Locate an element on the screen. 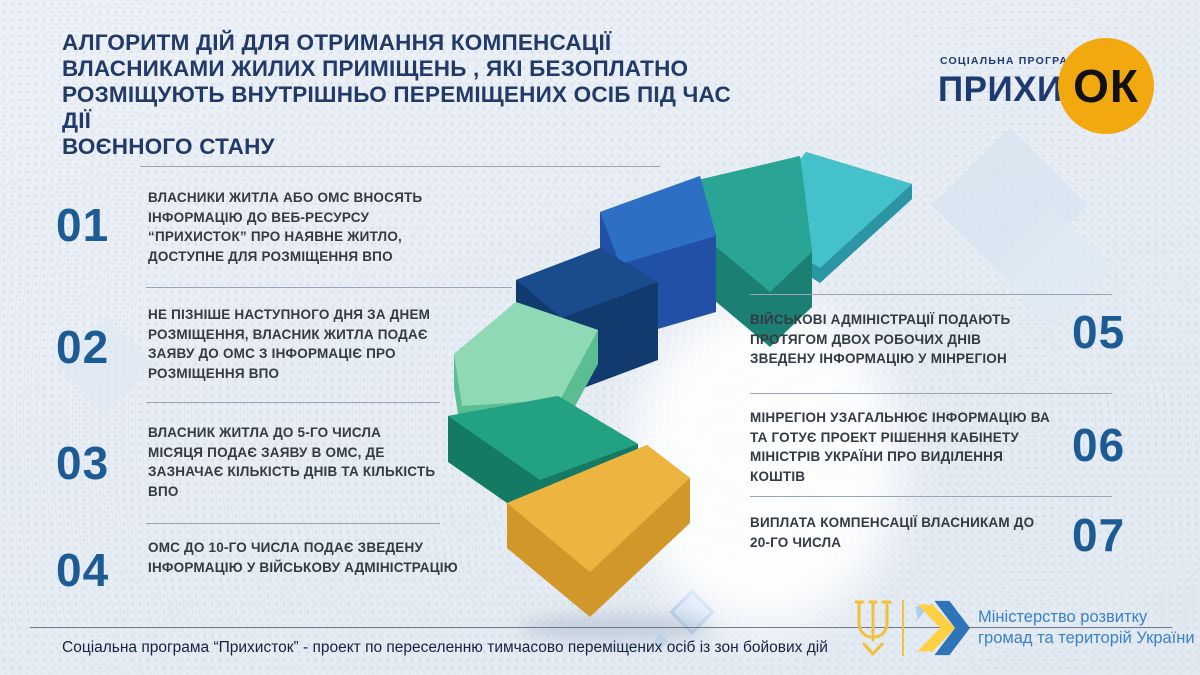 The image size is (1200, 675). step-4-side is located at coordinates (587, 322).